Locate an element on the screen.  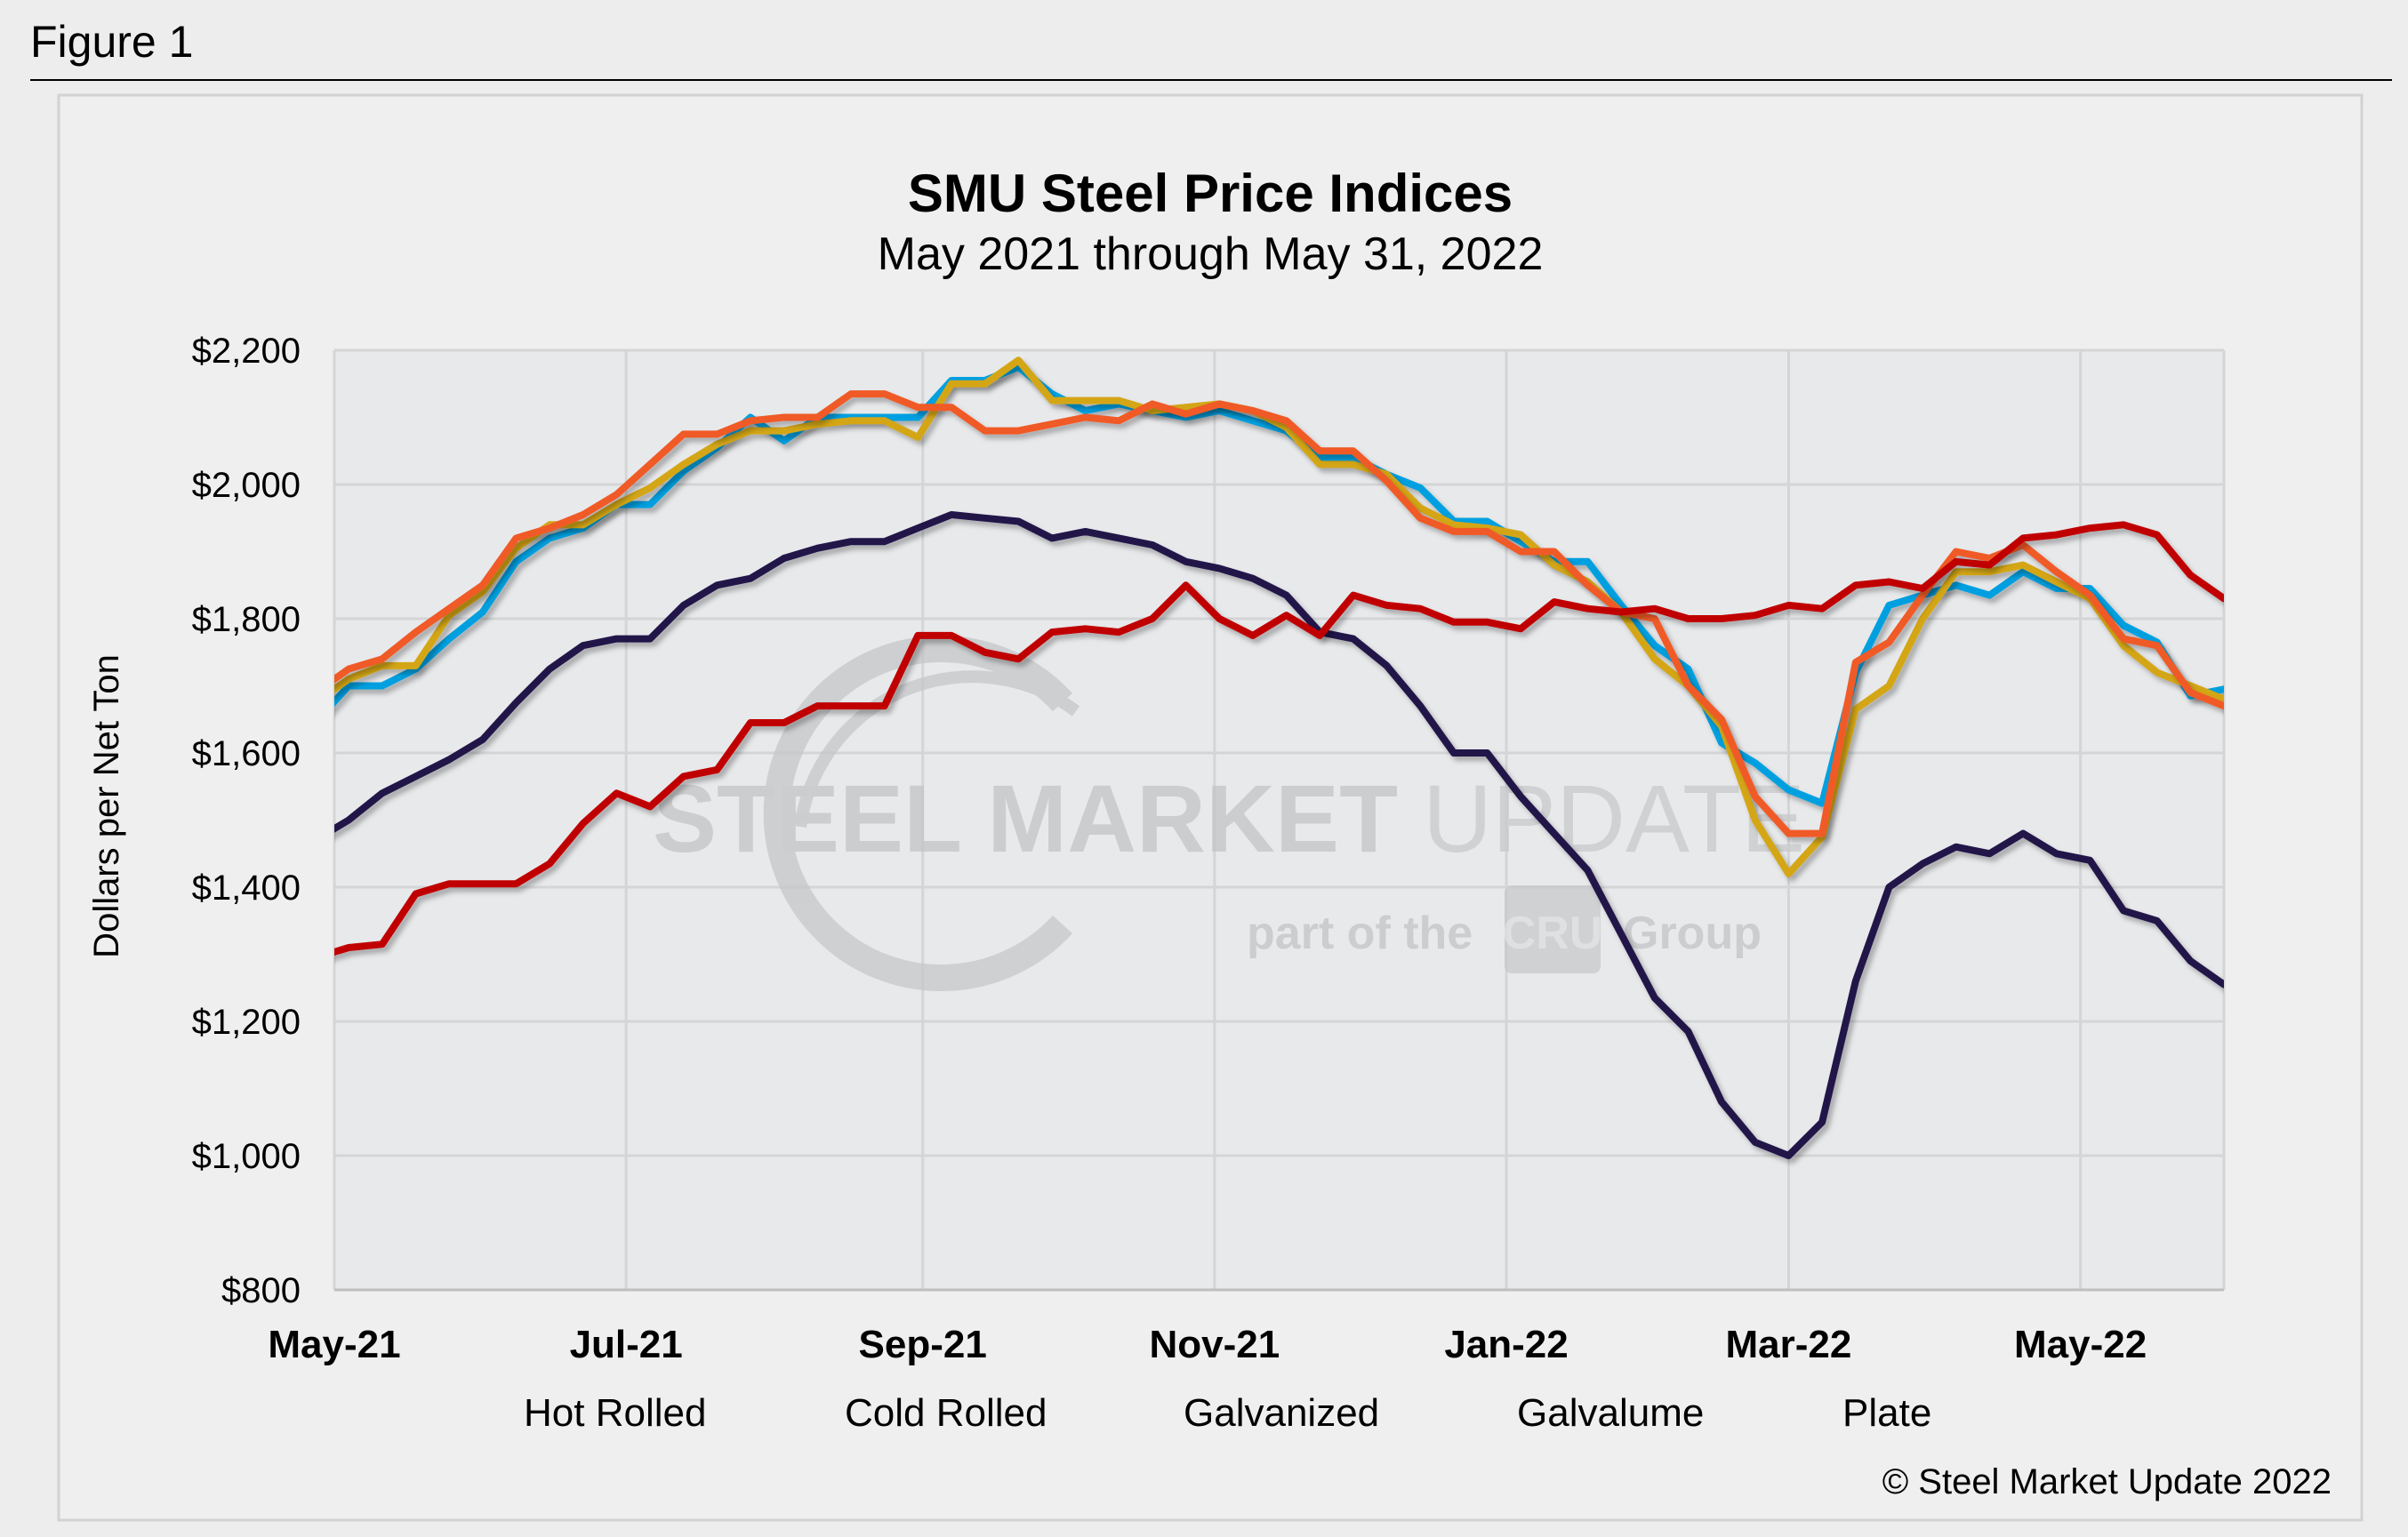
y-tick-label: $1,800 is located at coordinates (247, 619).